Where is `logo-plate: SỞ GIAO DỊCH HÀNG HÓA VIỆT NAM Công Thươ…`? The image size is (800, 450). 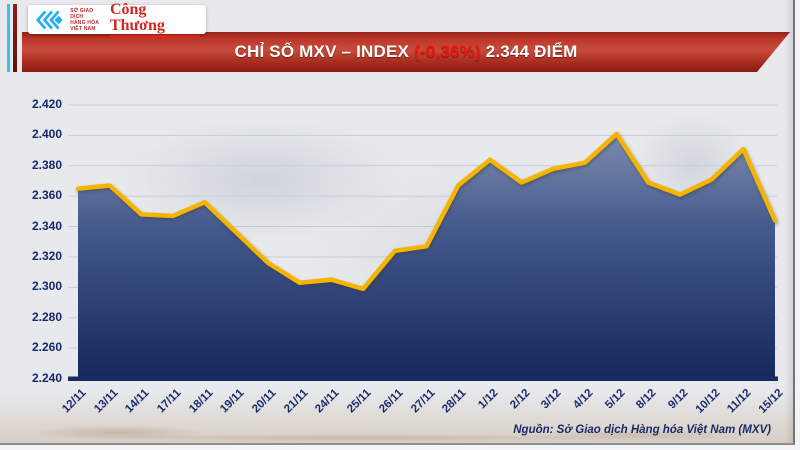
logo-plate: SỞ GIAO DỊCH HÀNG HÓA VIỆT NAM Công Thươ… is located at coordinates (117, 19).